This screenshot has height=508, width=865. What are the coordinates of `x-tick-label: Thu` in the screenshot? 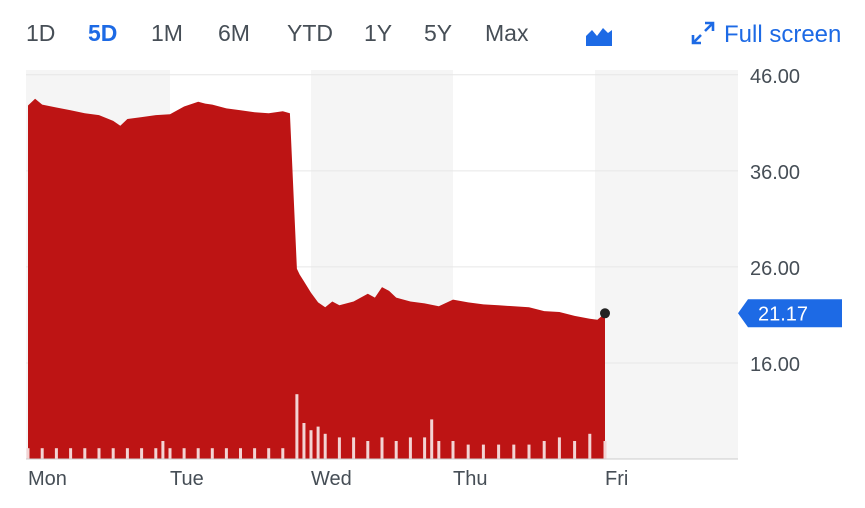 It's located at (470, 479).